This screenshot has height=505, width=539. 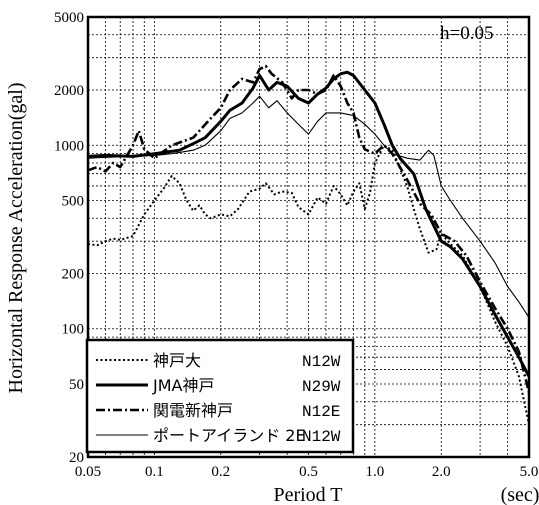 What do you see at coordinates (177, 360) in the screenshot?
I see `legend-series-name: 神戸大` at bounding box center [177, 360].